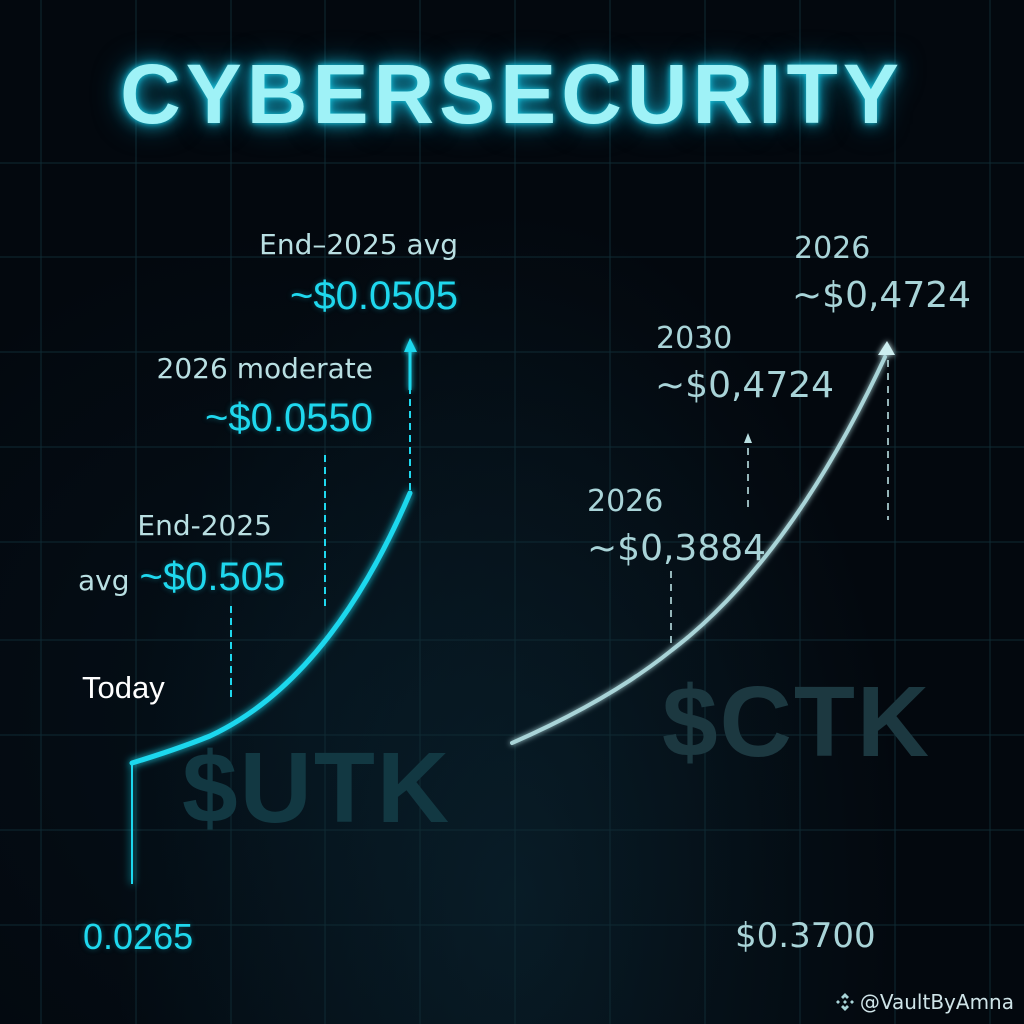 The image size is (1024, 1024). What do you see at coordinates (204, 525) in the screenshot?
I see `utk-annotation-end2025b-label: End-2025` at bounding box center [204, 525].